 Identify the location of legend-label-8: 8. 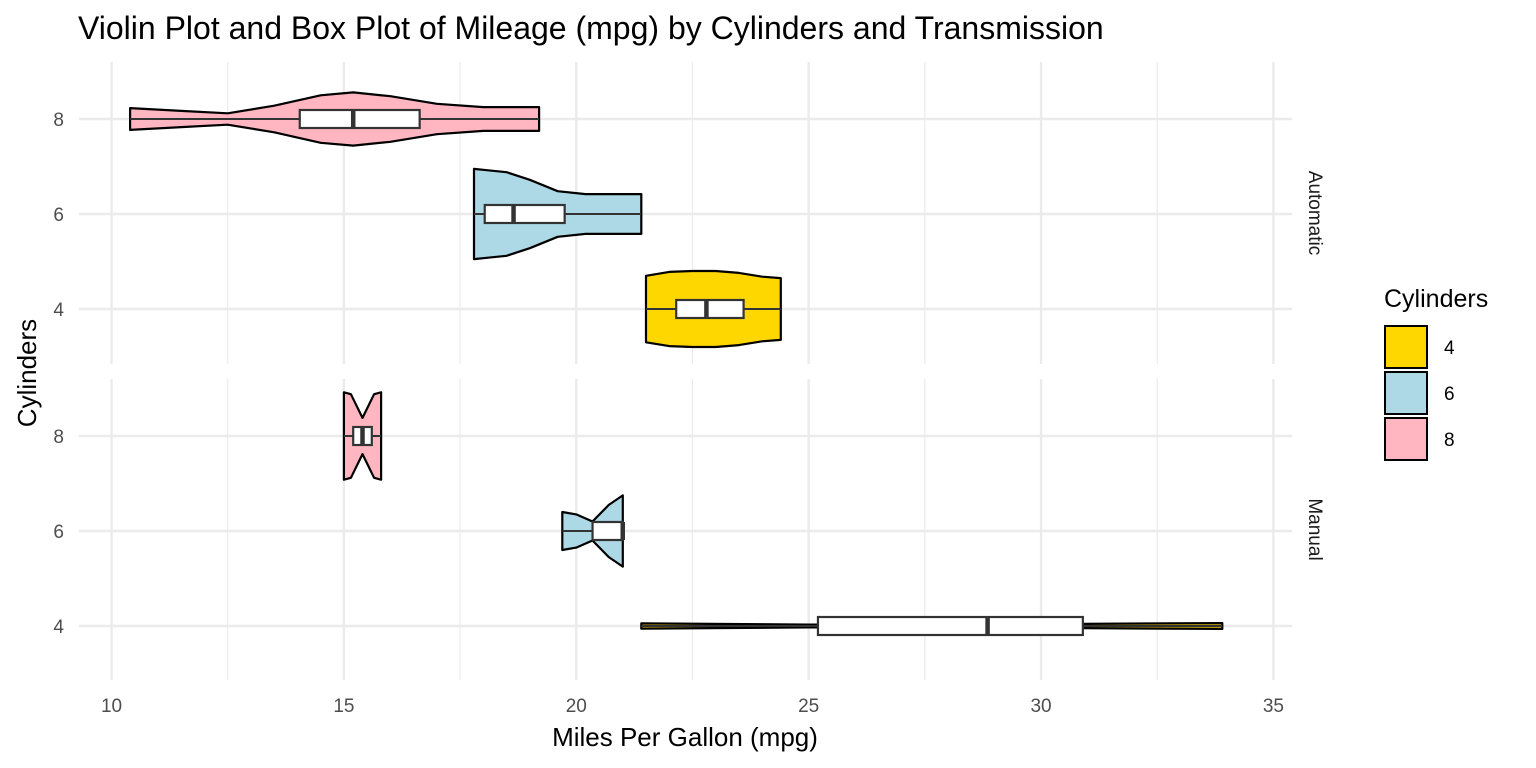
(1449, 440).